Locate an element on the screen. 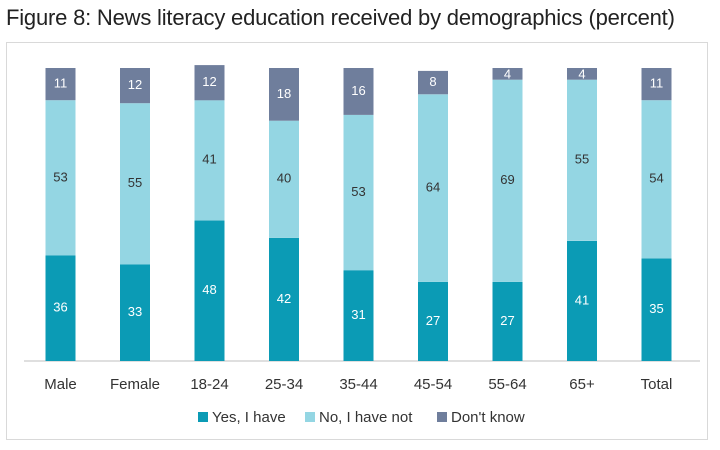 This screenshot has height=450, width=720. data-label: 16 is located at coordinates (358, 90).